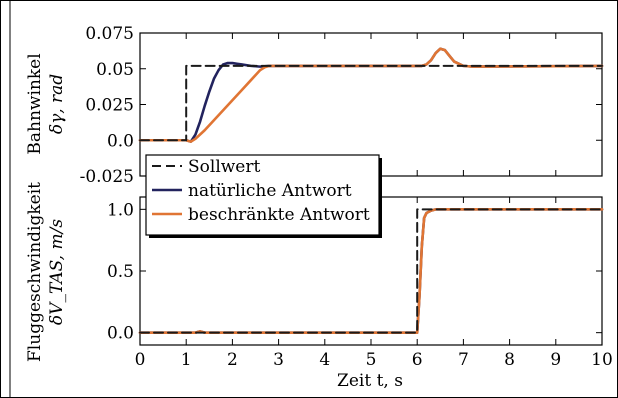 Image resolution: width=618 pixels, height=398 pixels. Describe the element at coordinates (35, 103) in the screenshot. I see `top-ylabel-line1: Bahnwinkel` at that location.